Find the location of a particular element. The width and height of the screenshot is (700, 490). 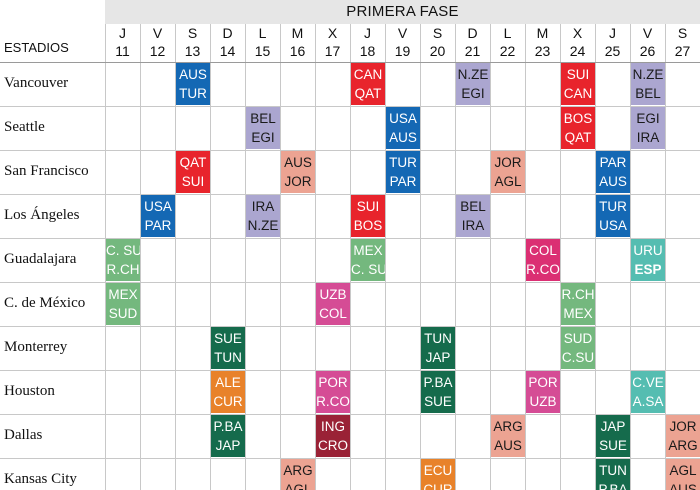

team-away: IRA is located at coordinates (473, 225).